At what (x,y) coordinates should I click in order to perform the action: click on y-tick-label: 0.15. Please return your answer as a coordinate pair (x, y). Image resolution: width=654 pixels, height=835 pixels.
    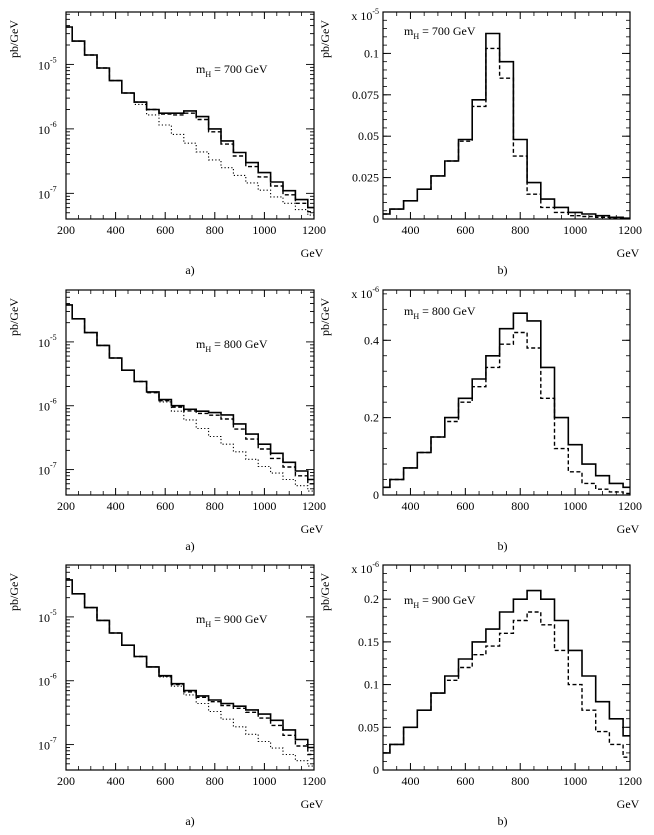
    Looking at the image, I should click on (368, 642).